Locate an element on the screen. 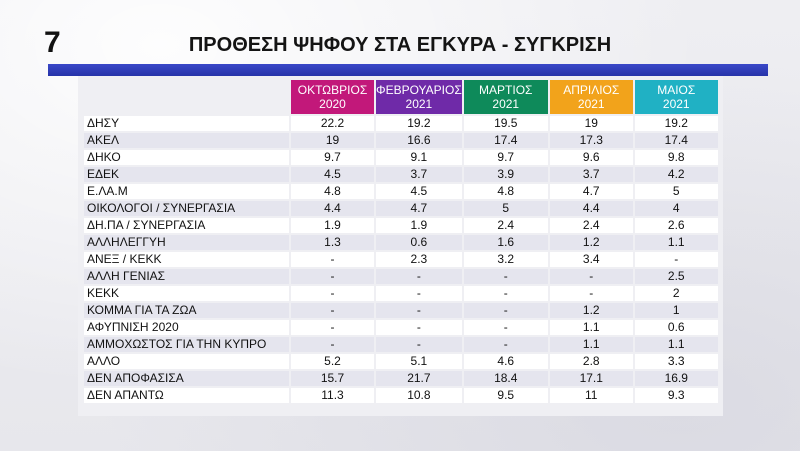 This screenshot has width=800, height=451. value-cell: 0.6 is located at coordinates (676, 327).